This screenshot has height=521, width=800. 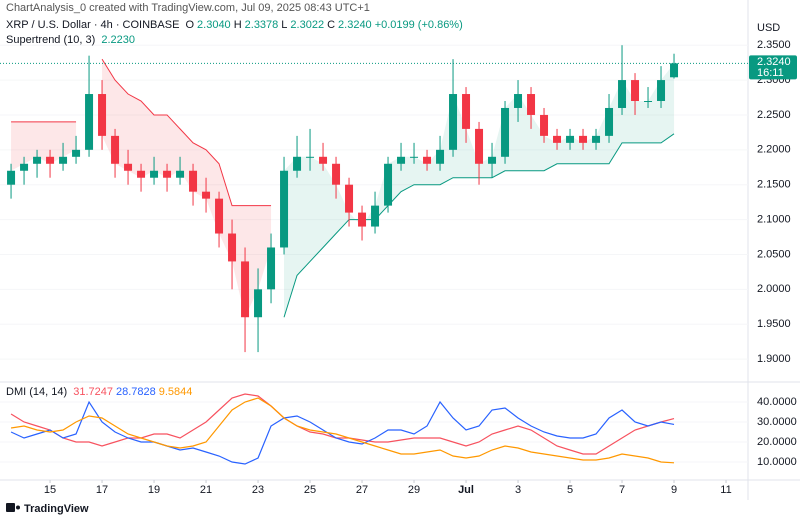 What do you see at coordinates (768, 28) in the screenshot?
I see `currency: USD` at bounding box center [768, 28].